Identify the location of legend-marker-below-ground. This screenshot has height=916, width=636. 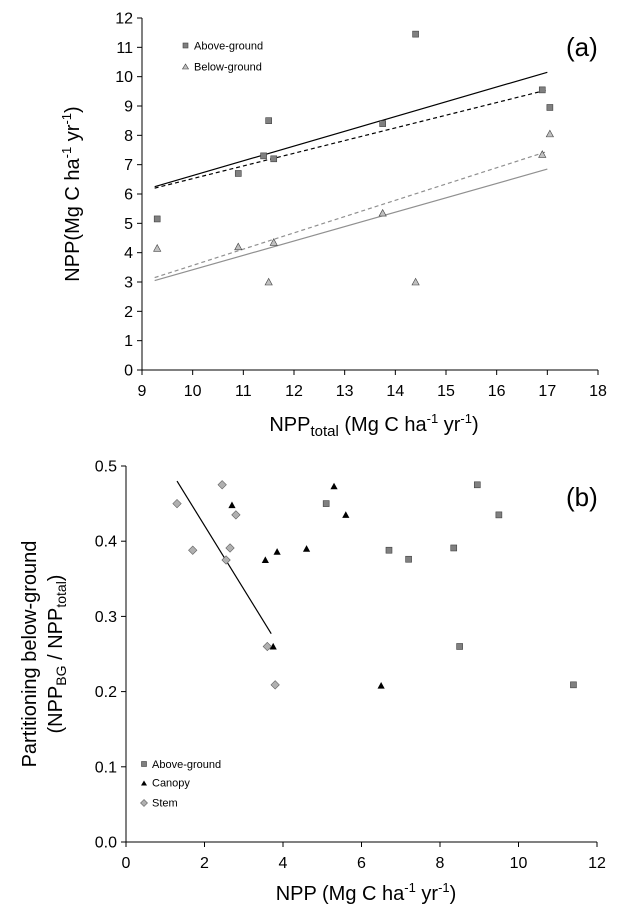
(185, 66).